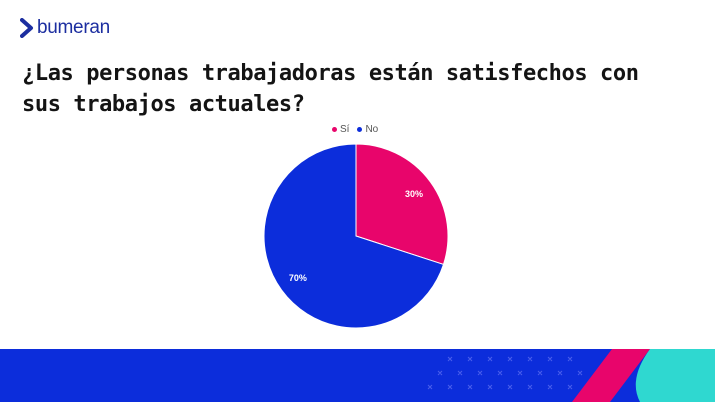  I want to click on legend-swatch-no, so click(360, 129).